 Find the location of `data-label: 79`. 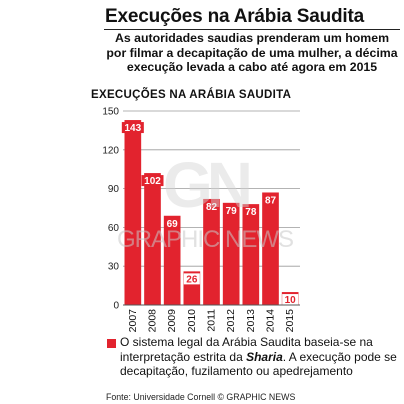

data-label: 79 is located at coordinates (232, 211).